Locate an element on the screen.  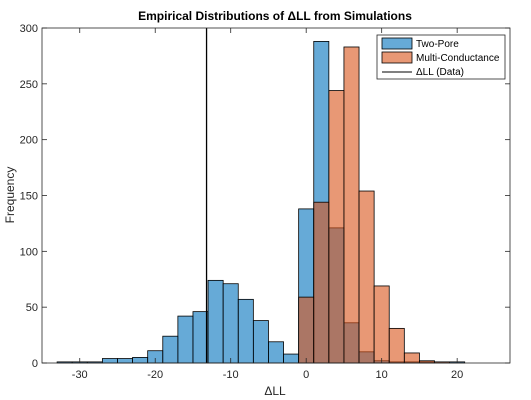
x-axis-title: ΔLL is located at coordinates (275, 391).